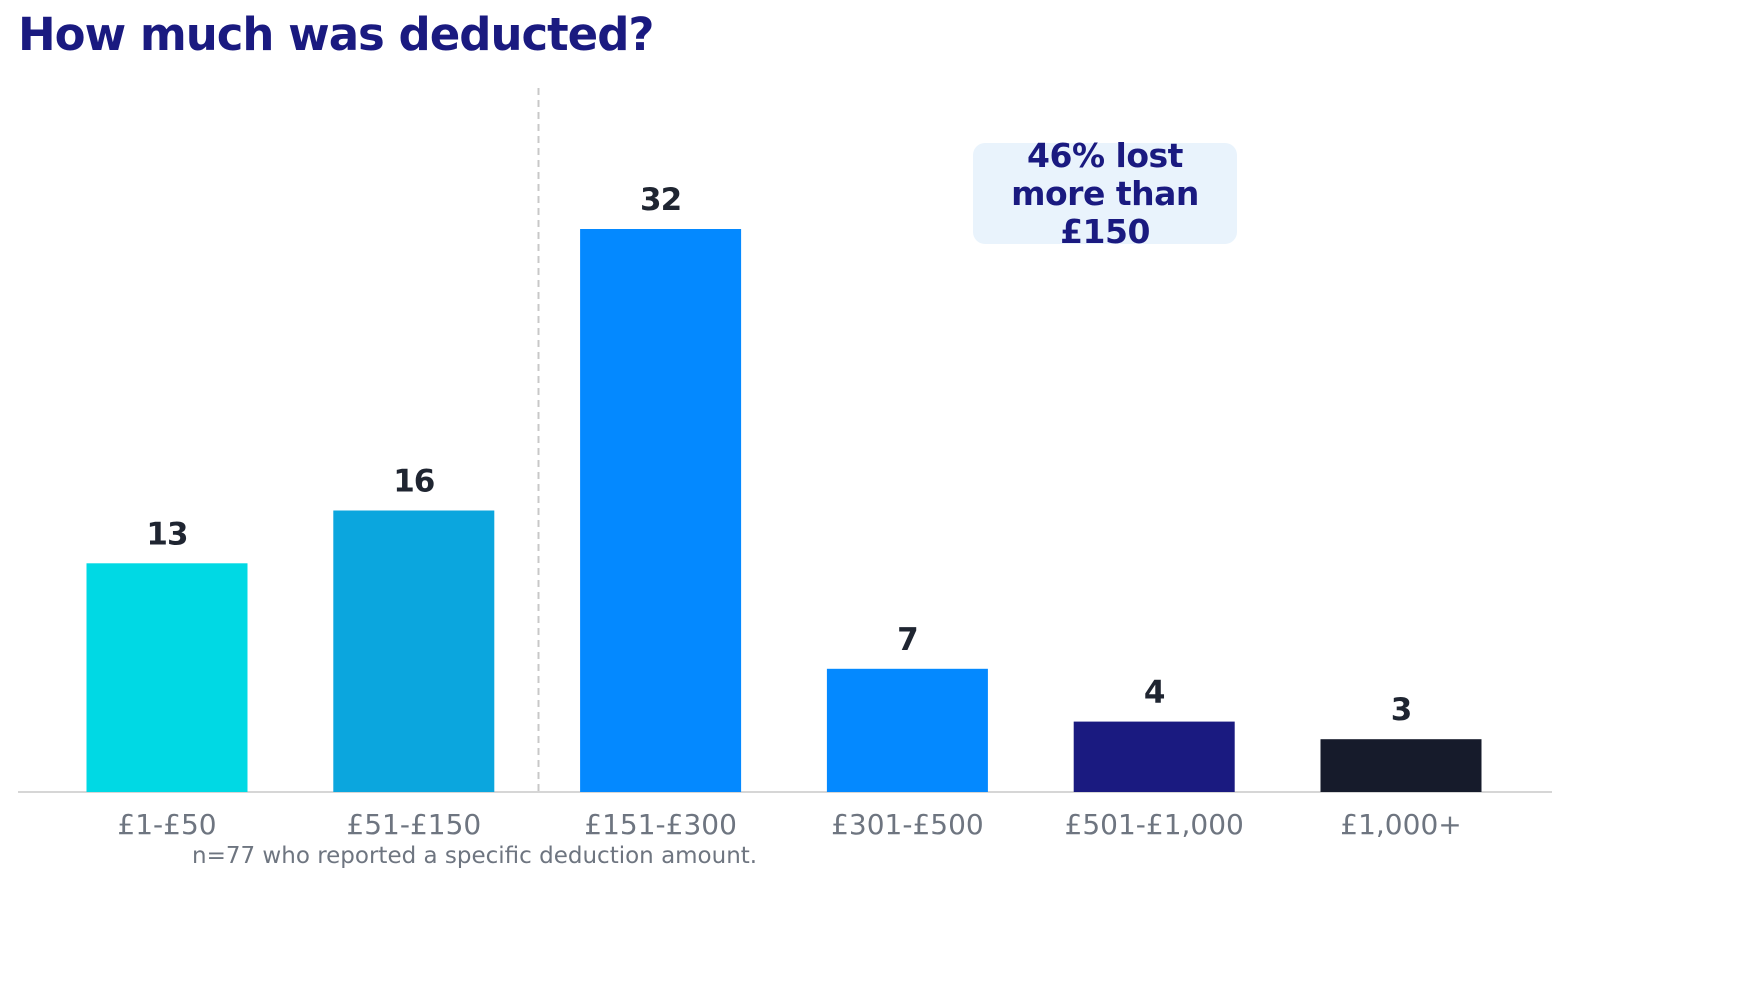 The height and width of the screenshot is (999, 1761). Describe the element at coordinates (166, 824) in the screenshot. I see `x-tick-label-1-50: £1-£50` at that location.